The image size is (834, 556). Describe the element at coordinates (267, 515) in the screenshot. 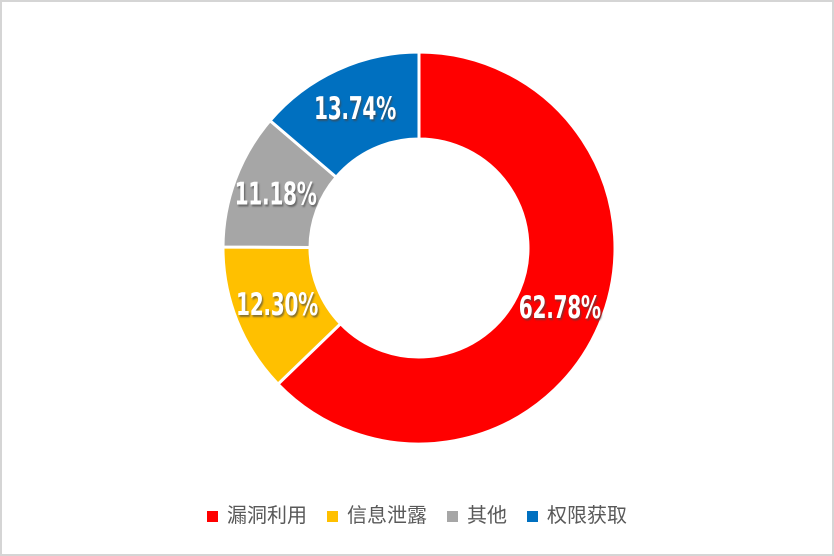

I see `legend-label: 漏洞利用` at that location.